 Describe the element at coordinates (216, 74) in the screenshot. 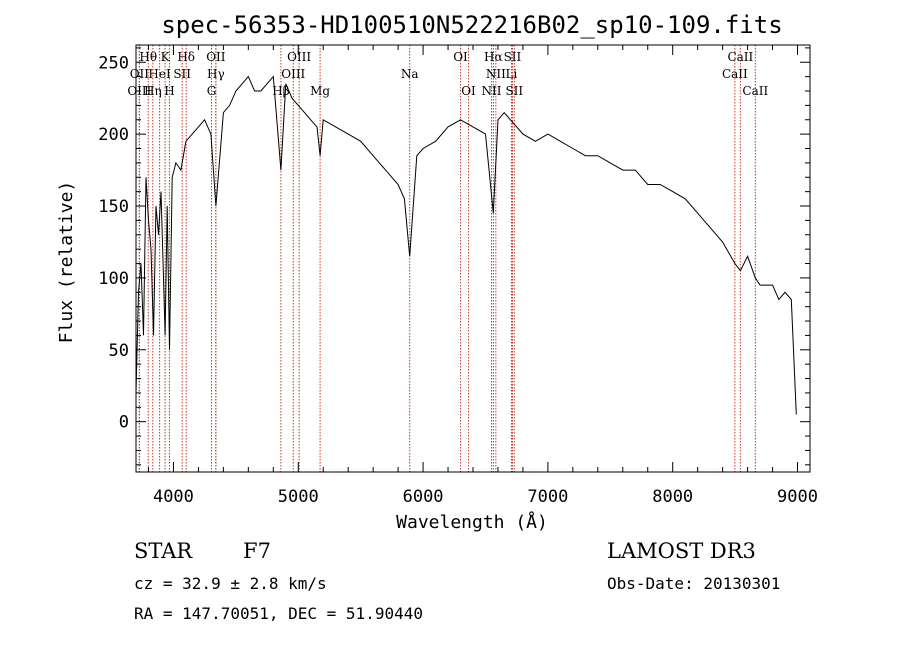

I see `spectral-line-label: Hγ` at that location.